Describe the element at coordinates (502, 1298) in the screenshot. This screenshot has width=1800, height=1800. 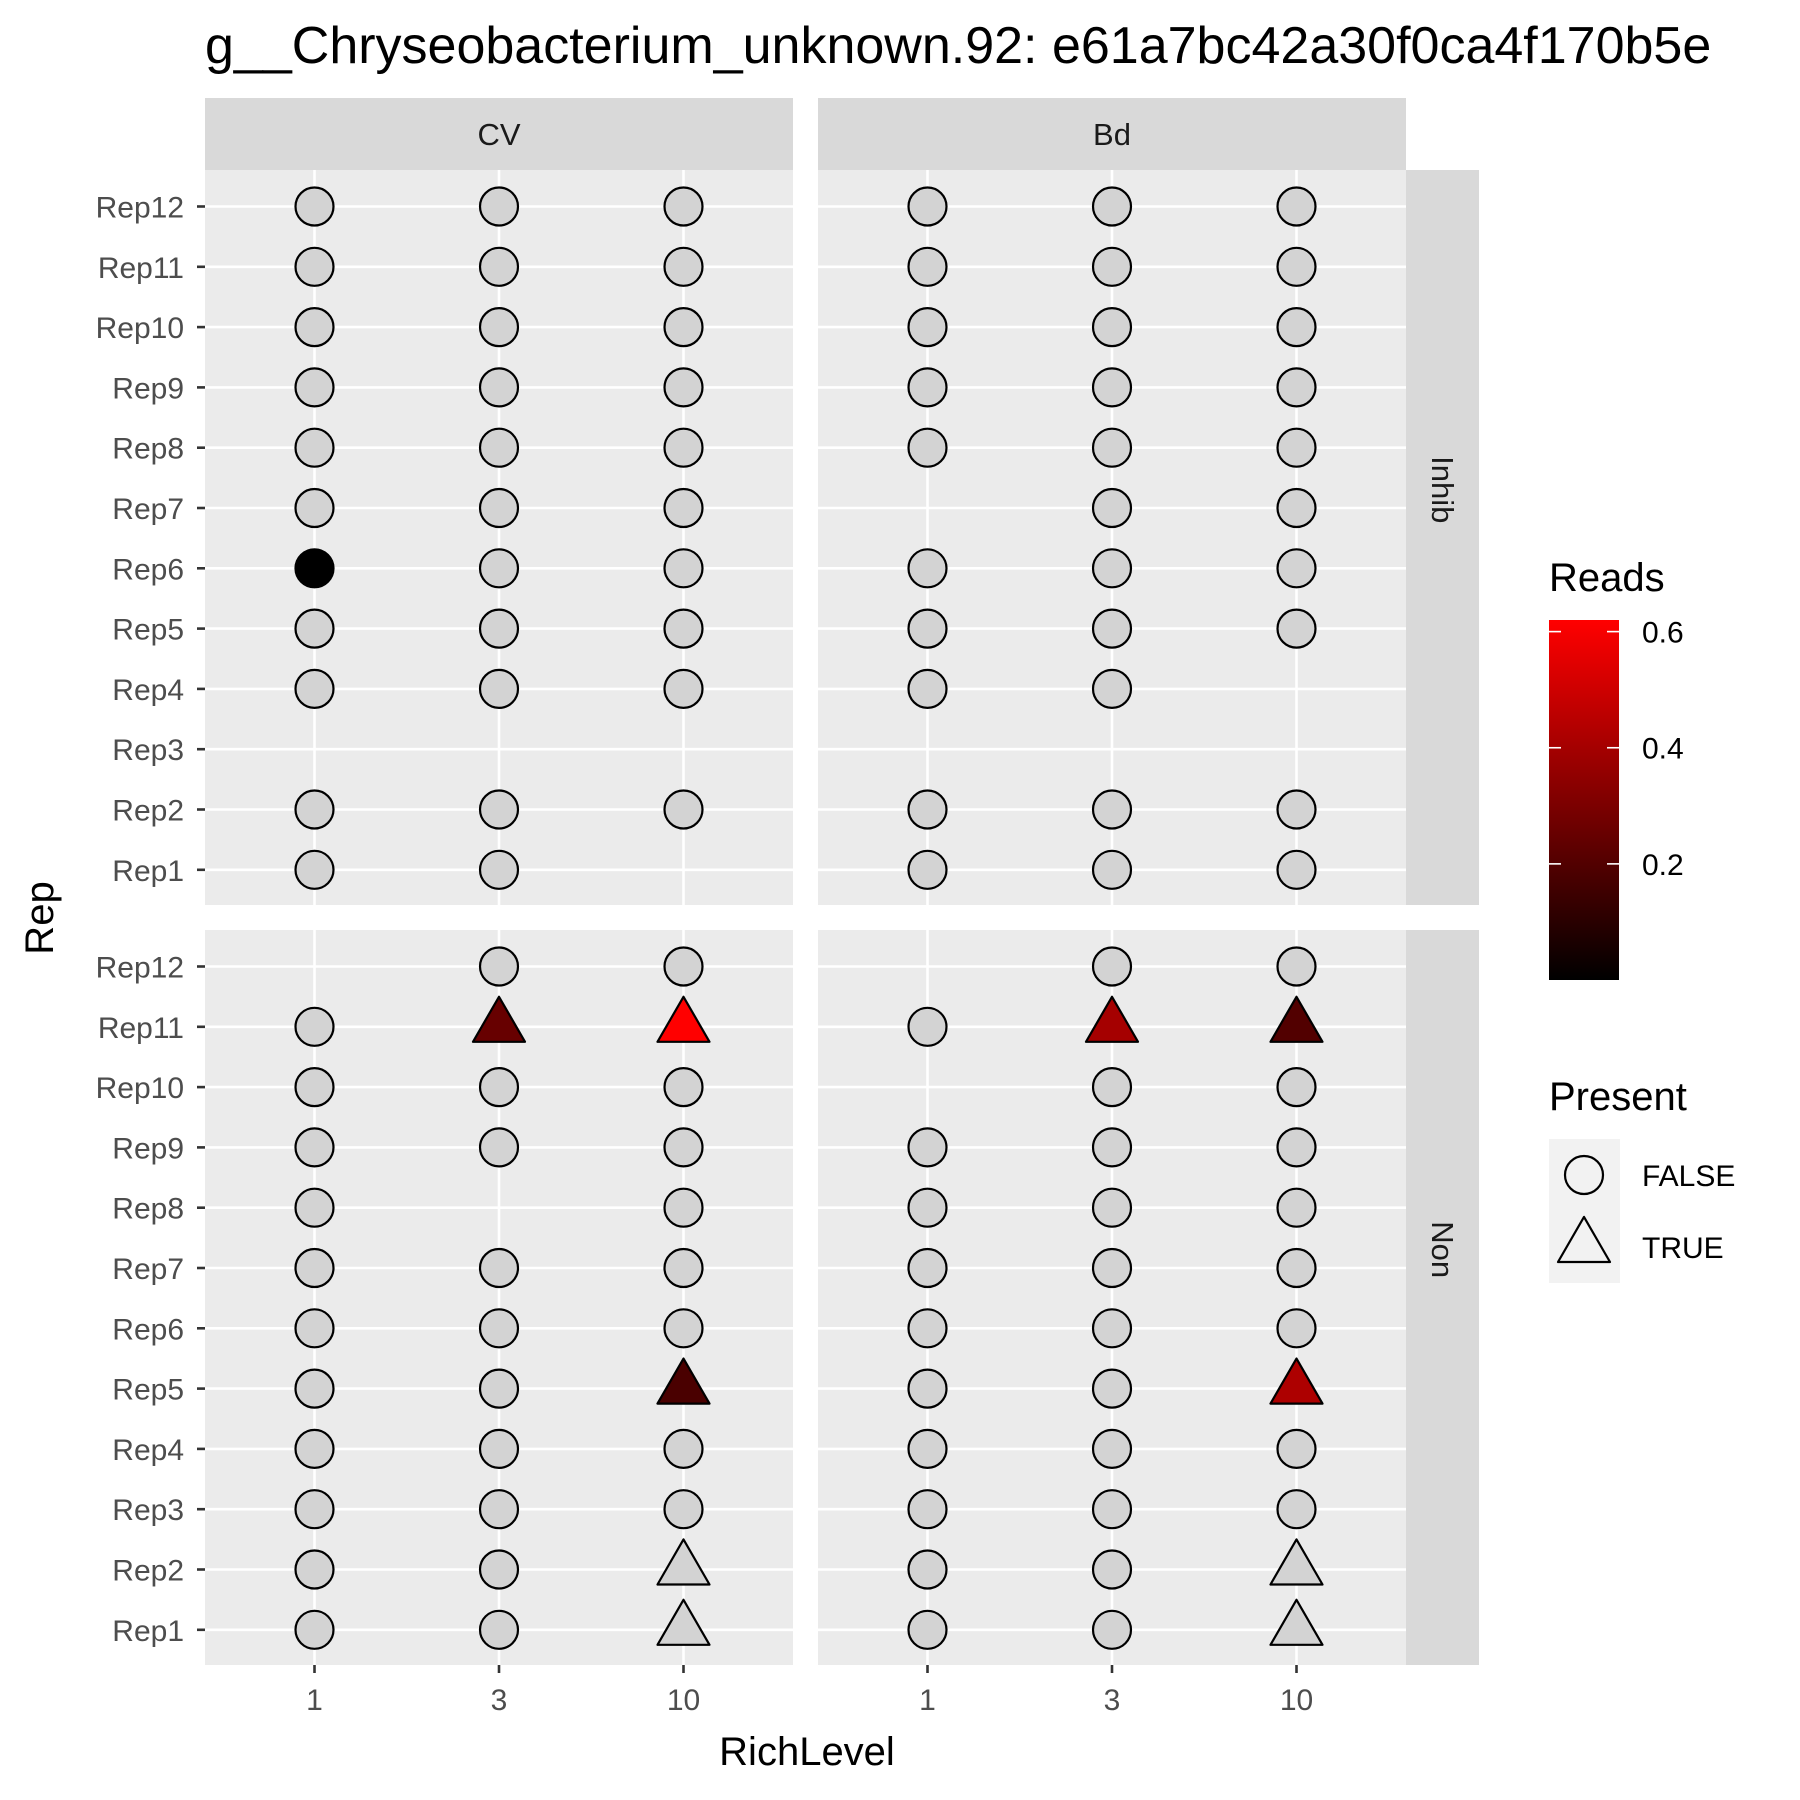
I see `points-cv-non` at that location.